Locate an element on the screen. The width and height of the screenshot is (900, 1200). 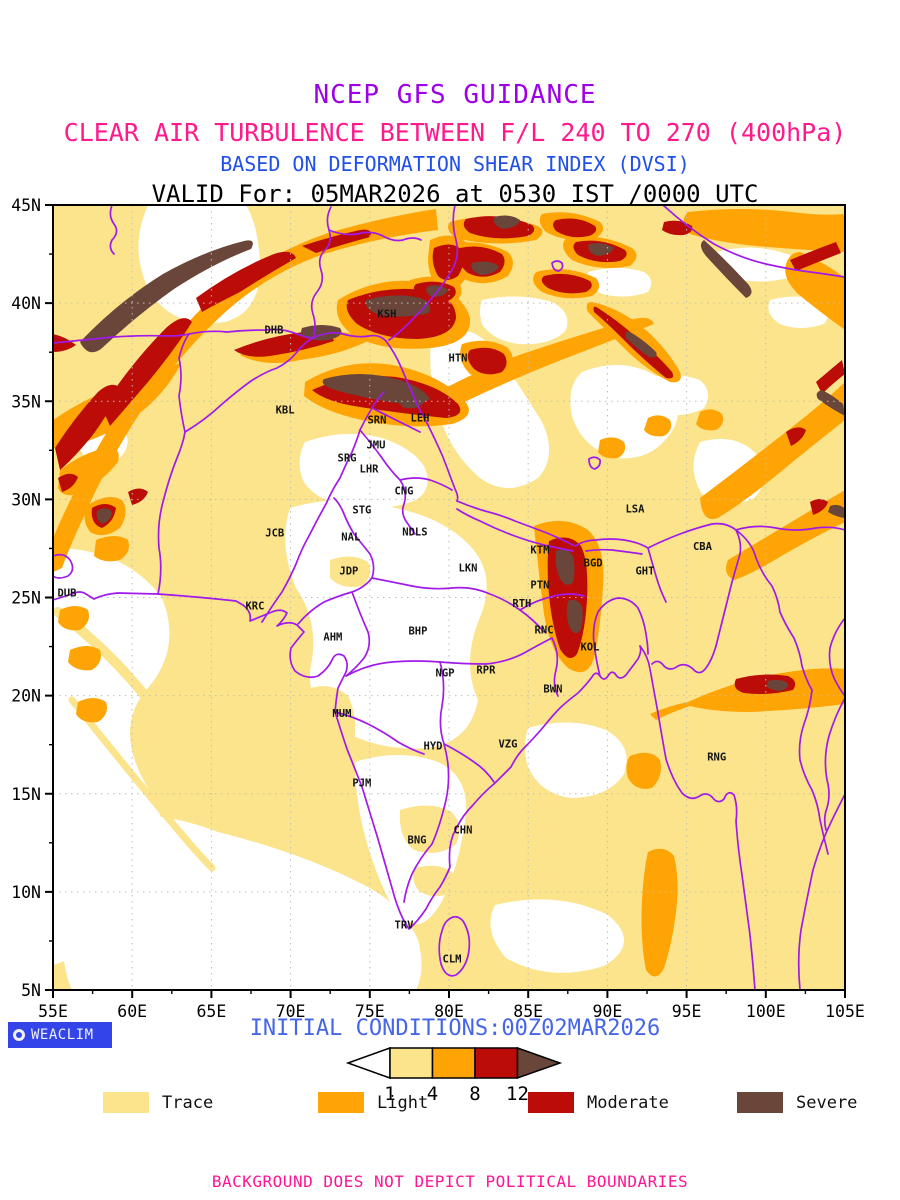
station-label: BWN is located at coordinates (552, 689).